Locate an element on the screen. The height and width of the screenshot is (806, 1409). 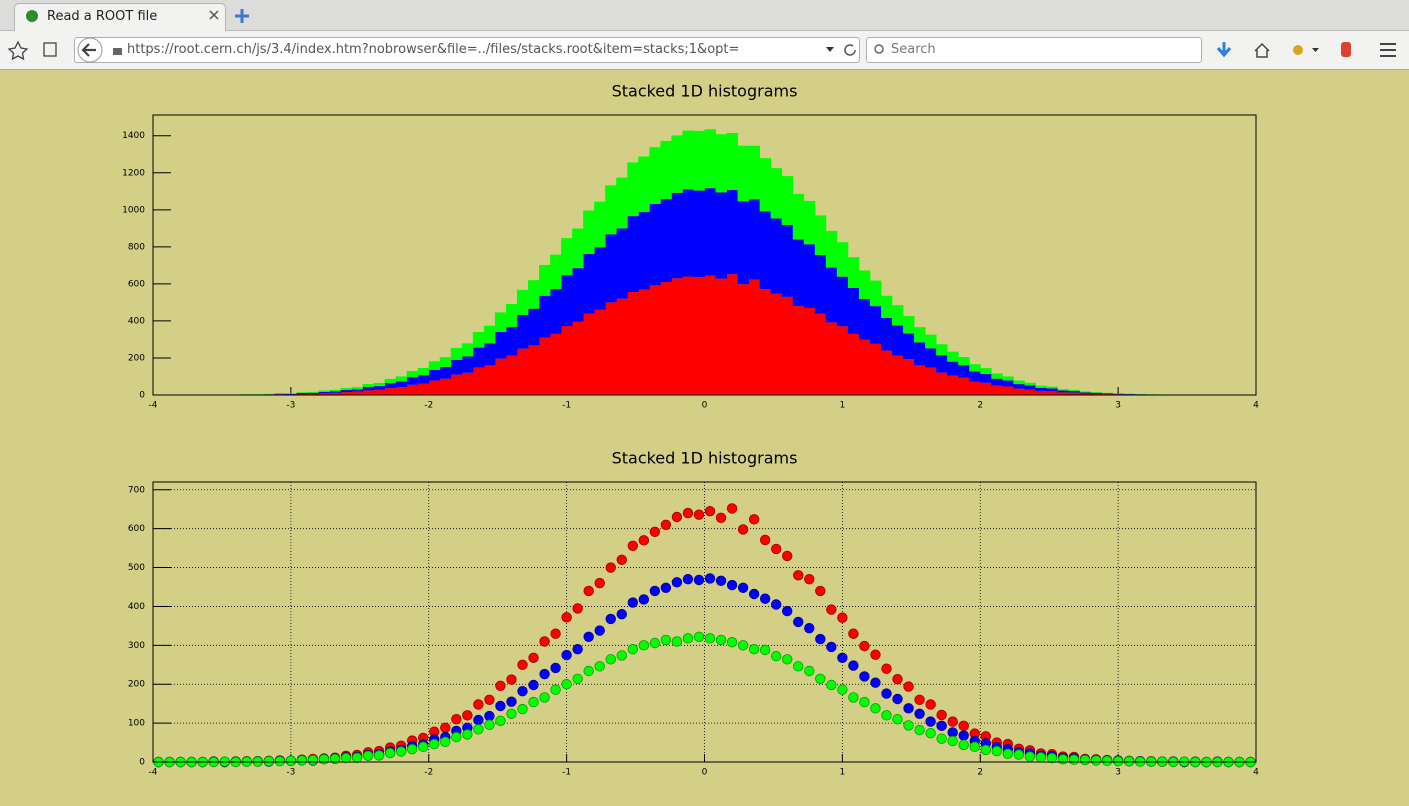
search-box: Search is located at coordinates (1034, 50).